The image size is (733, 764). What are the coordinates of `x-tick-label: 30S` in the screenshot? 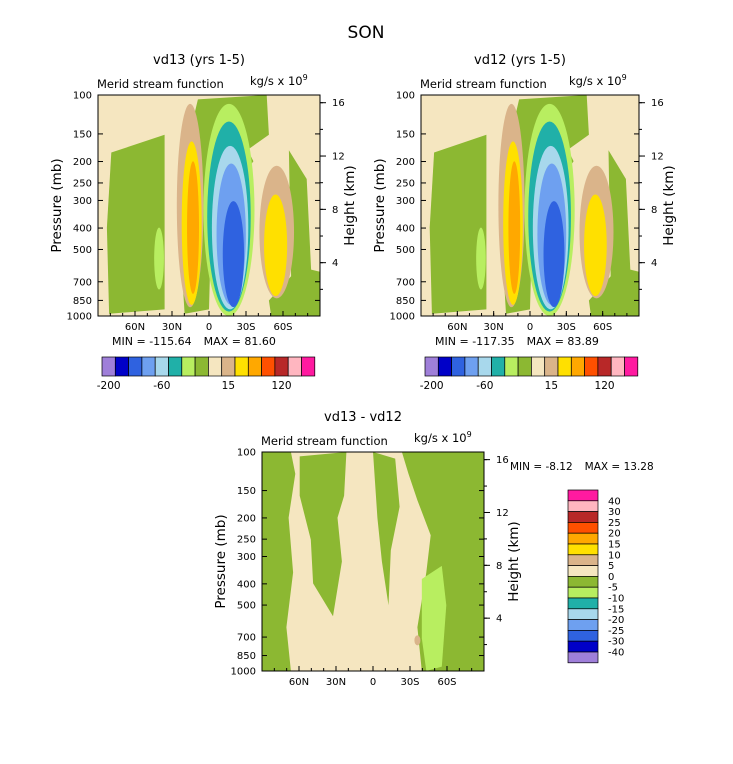 It's located at (409, 682).